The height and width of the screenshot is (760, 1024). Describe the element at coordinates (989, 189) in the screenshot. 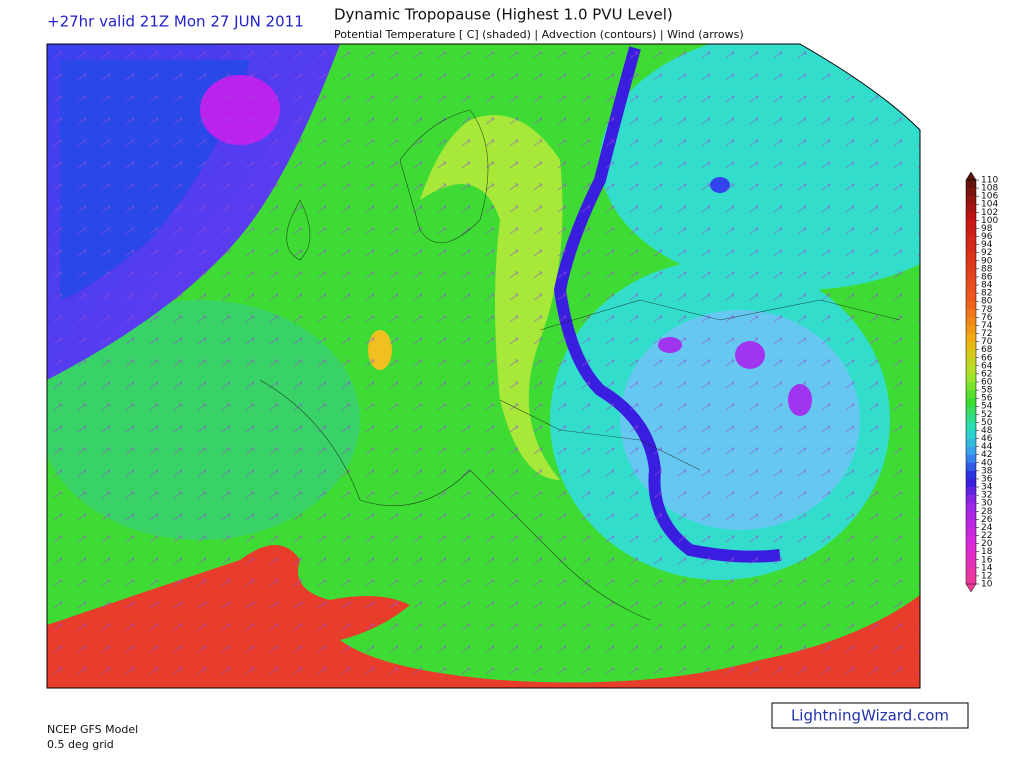

I see `colorbar-label: 108` at that location.